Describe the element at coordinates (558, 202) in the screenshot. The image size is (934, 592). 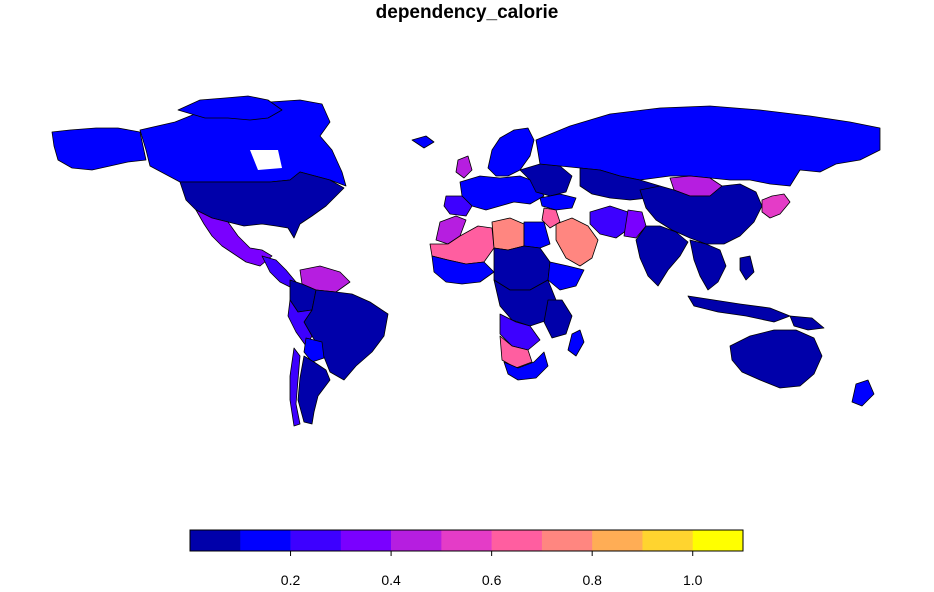
I see `region-turkey` at that location.